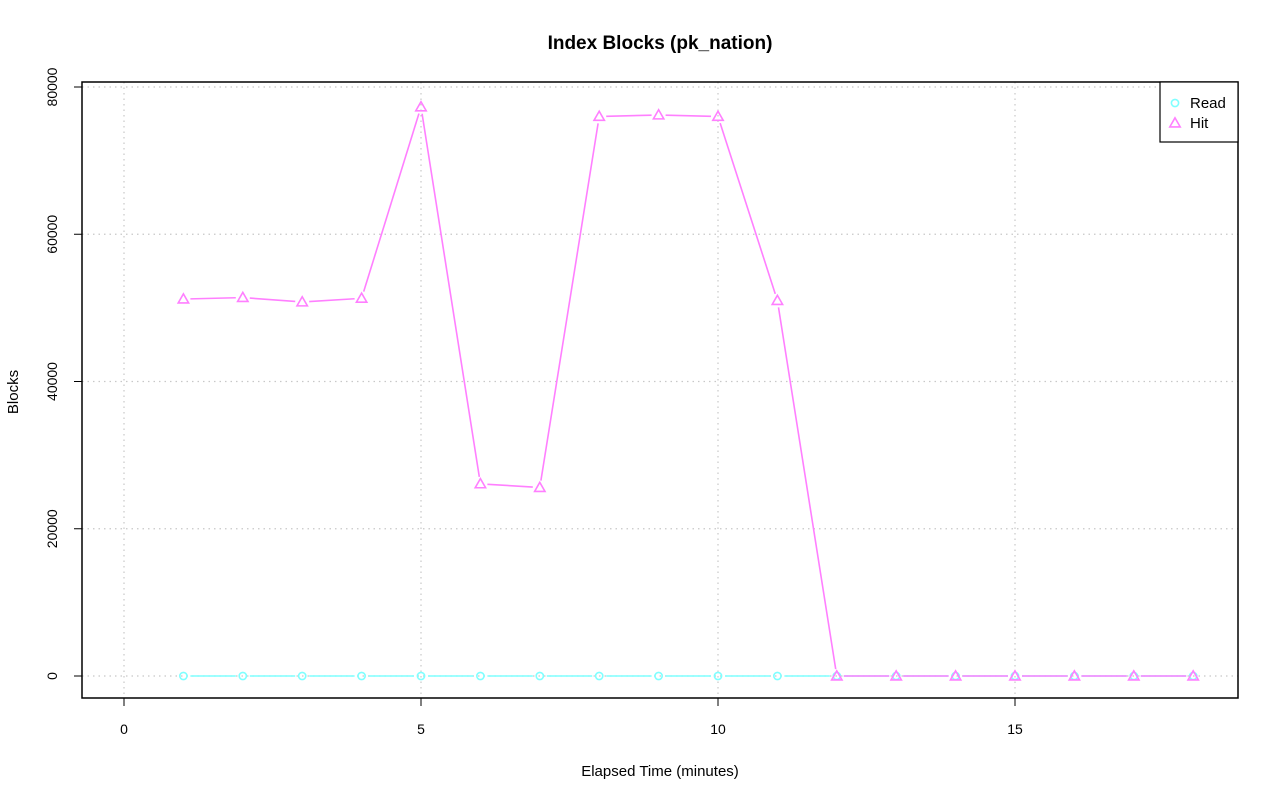 Image resolution: width=1280 pixels, height=801 pixels. What do you see at coordinates (660, 43) in the screenshot?
I see `chart-title: Index Blocks (pk_nation)` at bounding box center [660, 43].